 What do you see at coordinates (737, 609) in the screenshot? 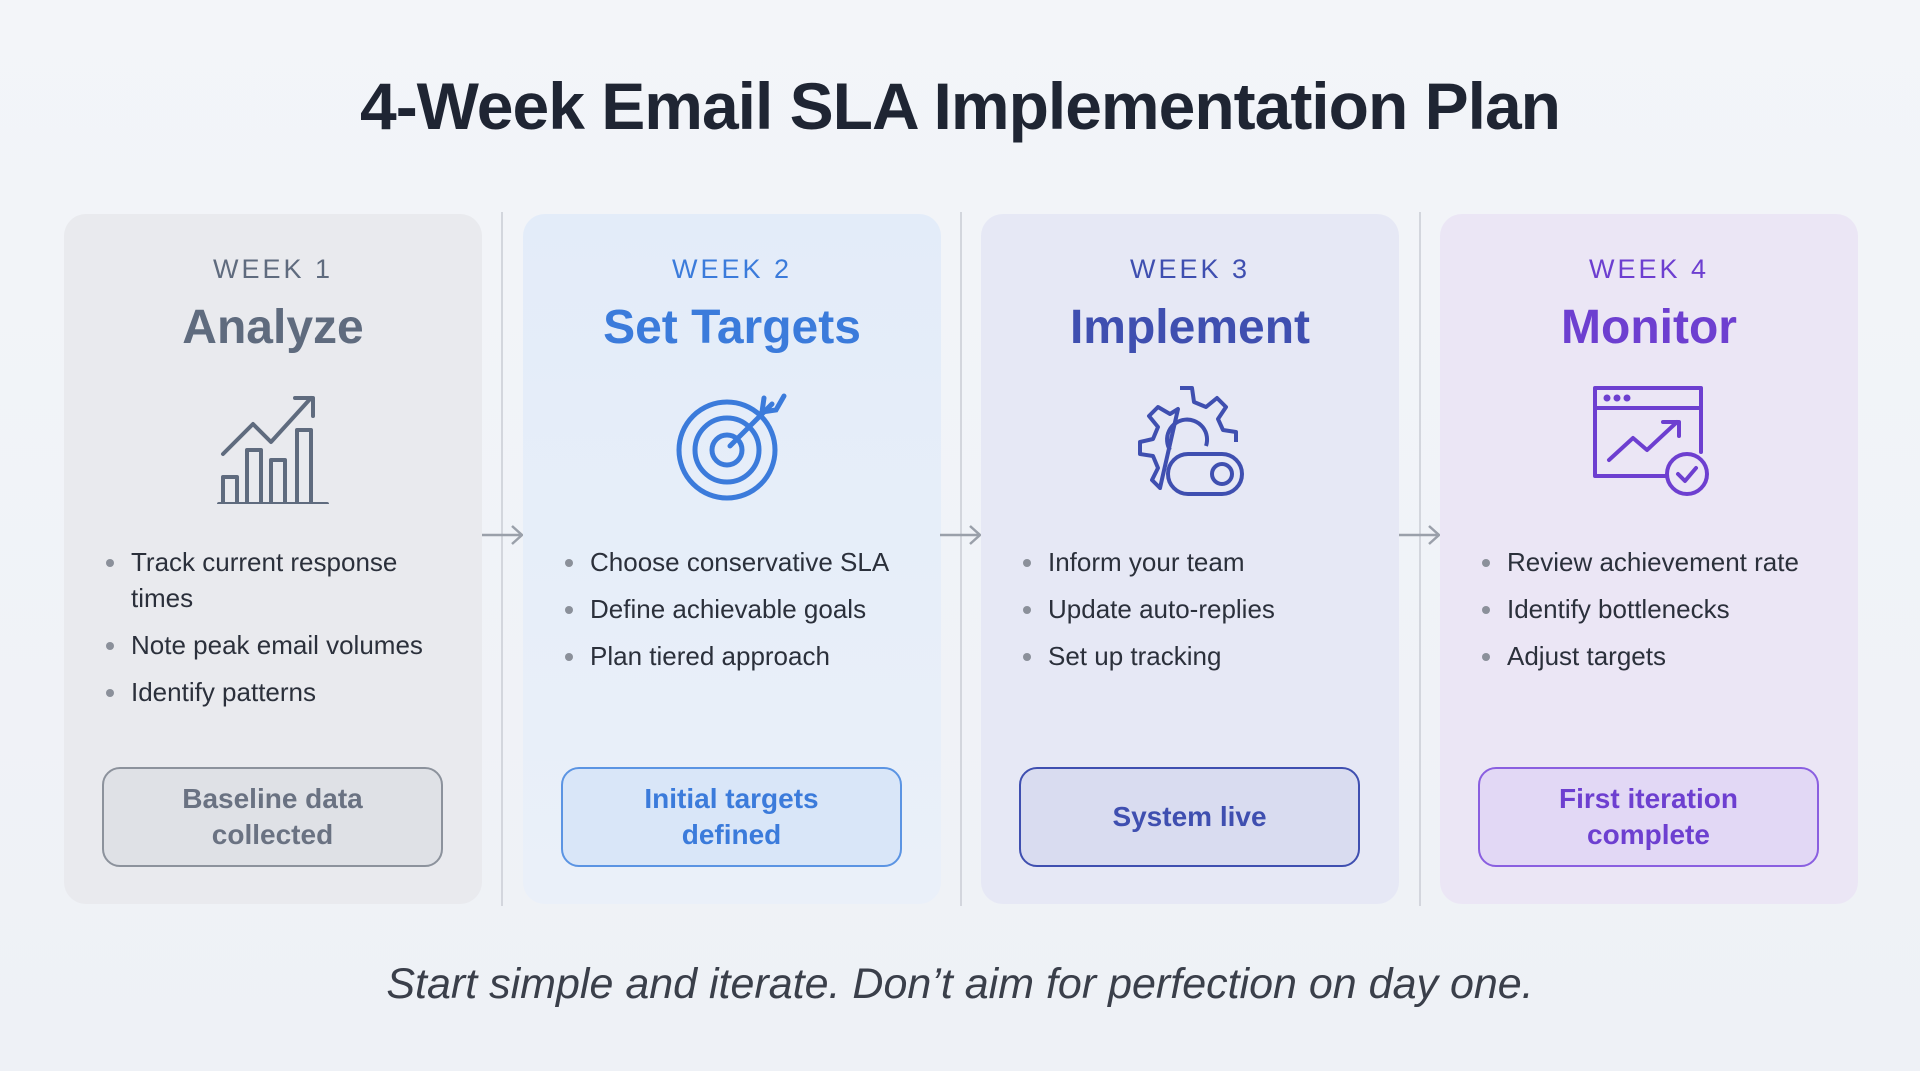
I see `list-item: Define achievable goals` at bounding box center [737, 609].